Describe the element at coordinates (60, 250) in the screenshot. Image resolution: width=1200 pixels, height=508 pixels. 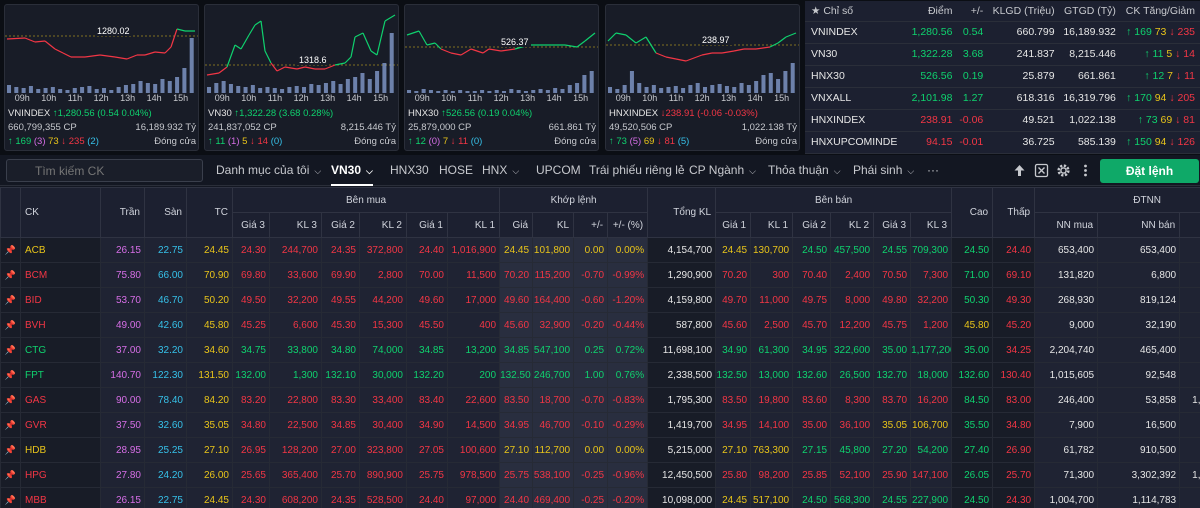
I see `symbol: ACB` at that location.